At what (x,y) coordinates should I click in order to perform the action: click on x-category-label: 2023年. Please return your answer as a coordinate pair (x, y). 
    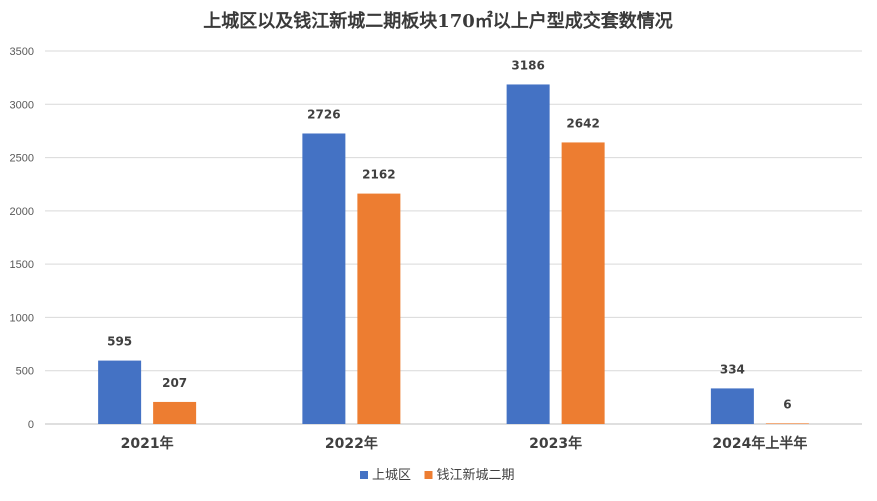
    Looking at the image, I should click on (555, 443).